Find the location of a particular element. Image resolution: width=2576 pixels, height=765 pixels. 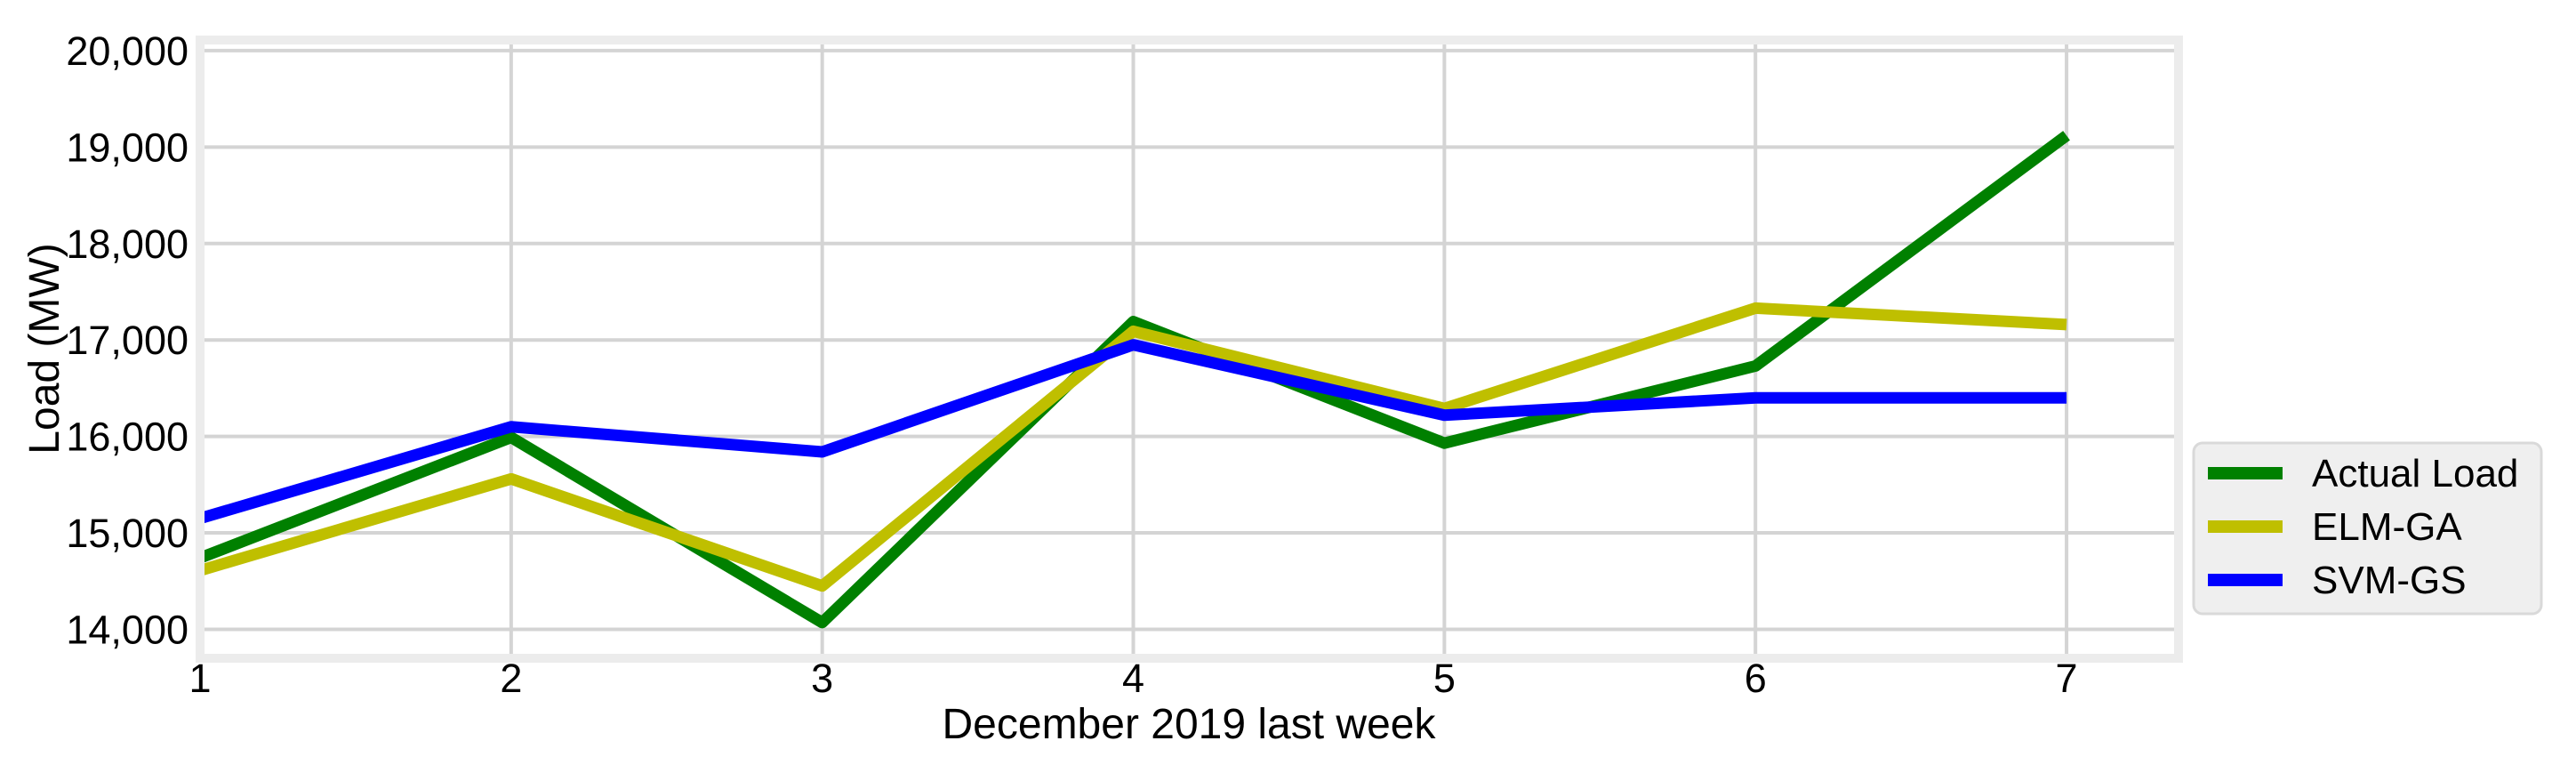

y-tick-label: 17,000 is located at coordinates (127, 341).